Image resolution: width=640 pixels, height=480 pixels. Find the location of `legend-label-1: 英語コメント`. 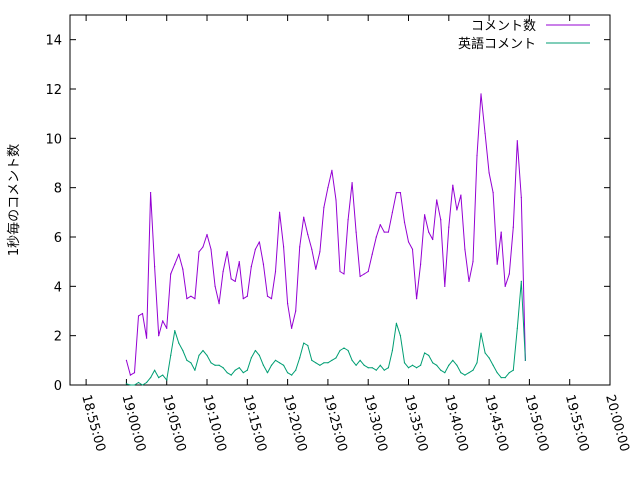

legend-label-1: 英語コメント is located at coordinates (497, 44).